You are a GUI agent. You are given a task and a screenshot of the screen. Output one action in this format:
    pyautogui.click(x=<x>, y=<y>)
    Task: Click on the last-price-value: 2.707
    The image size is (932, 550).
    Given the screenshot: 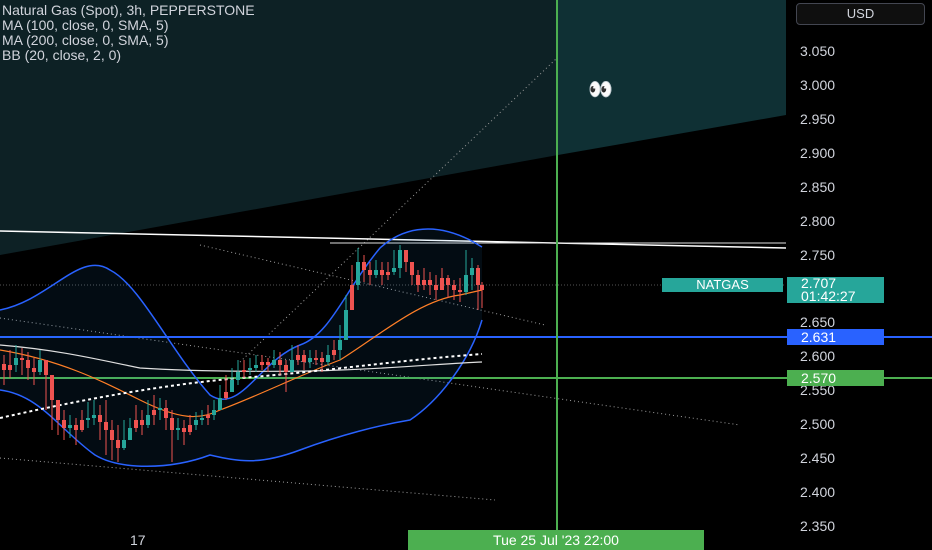 What is the action you would take?
    pyautogui.click(x=819, y=283)
    